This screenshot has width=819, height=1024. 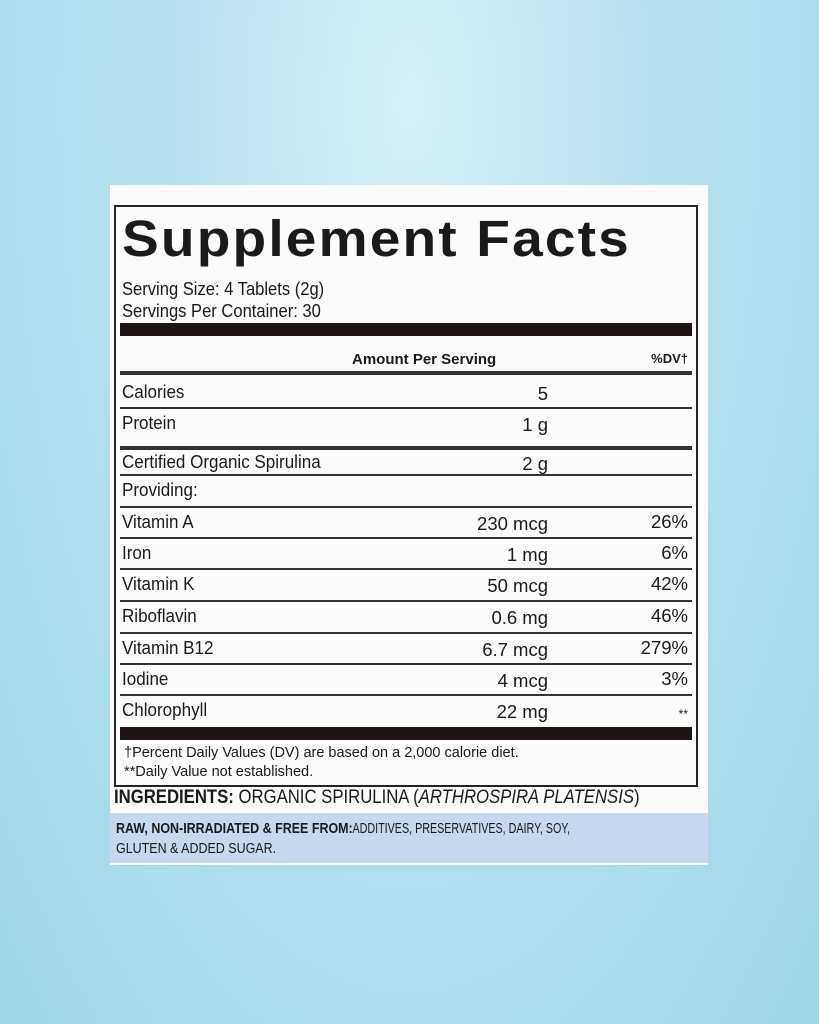 I want to click on nutrient-amount: 22 mg, so click(x=522, y=711).